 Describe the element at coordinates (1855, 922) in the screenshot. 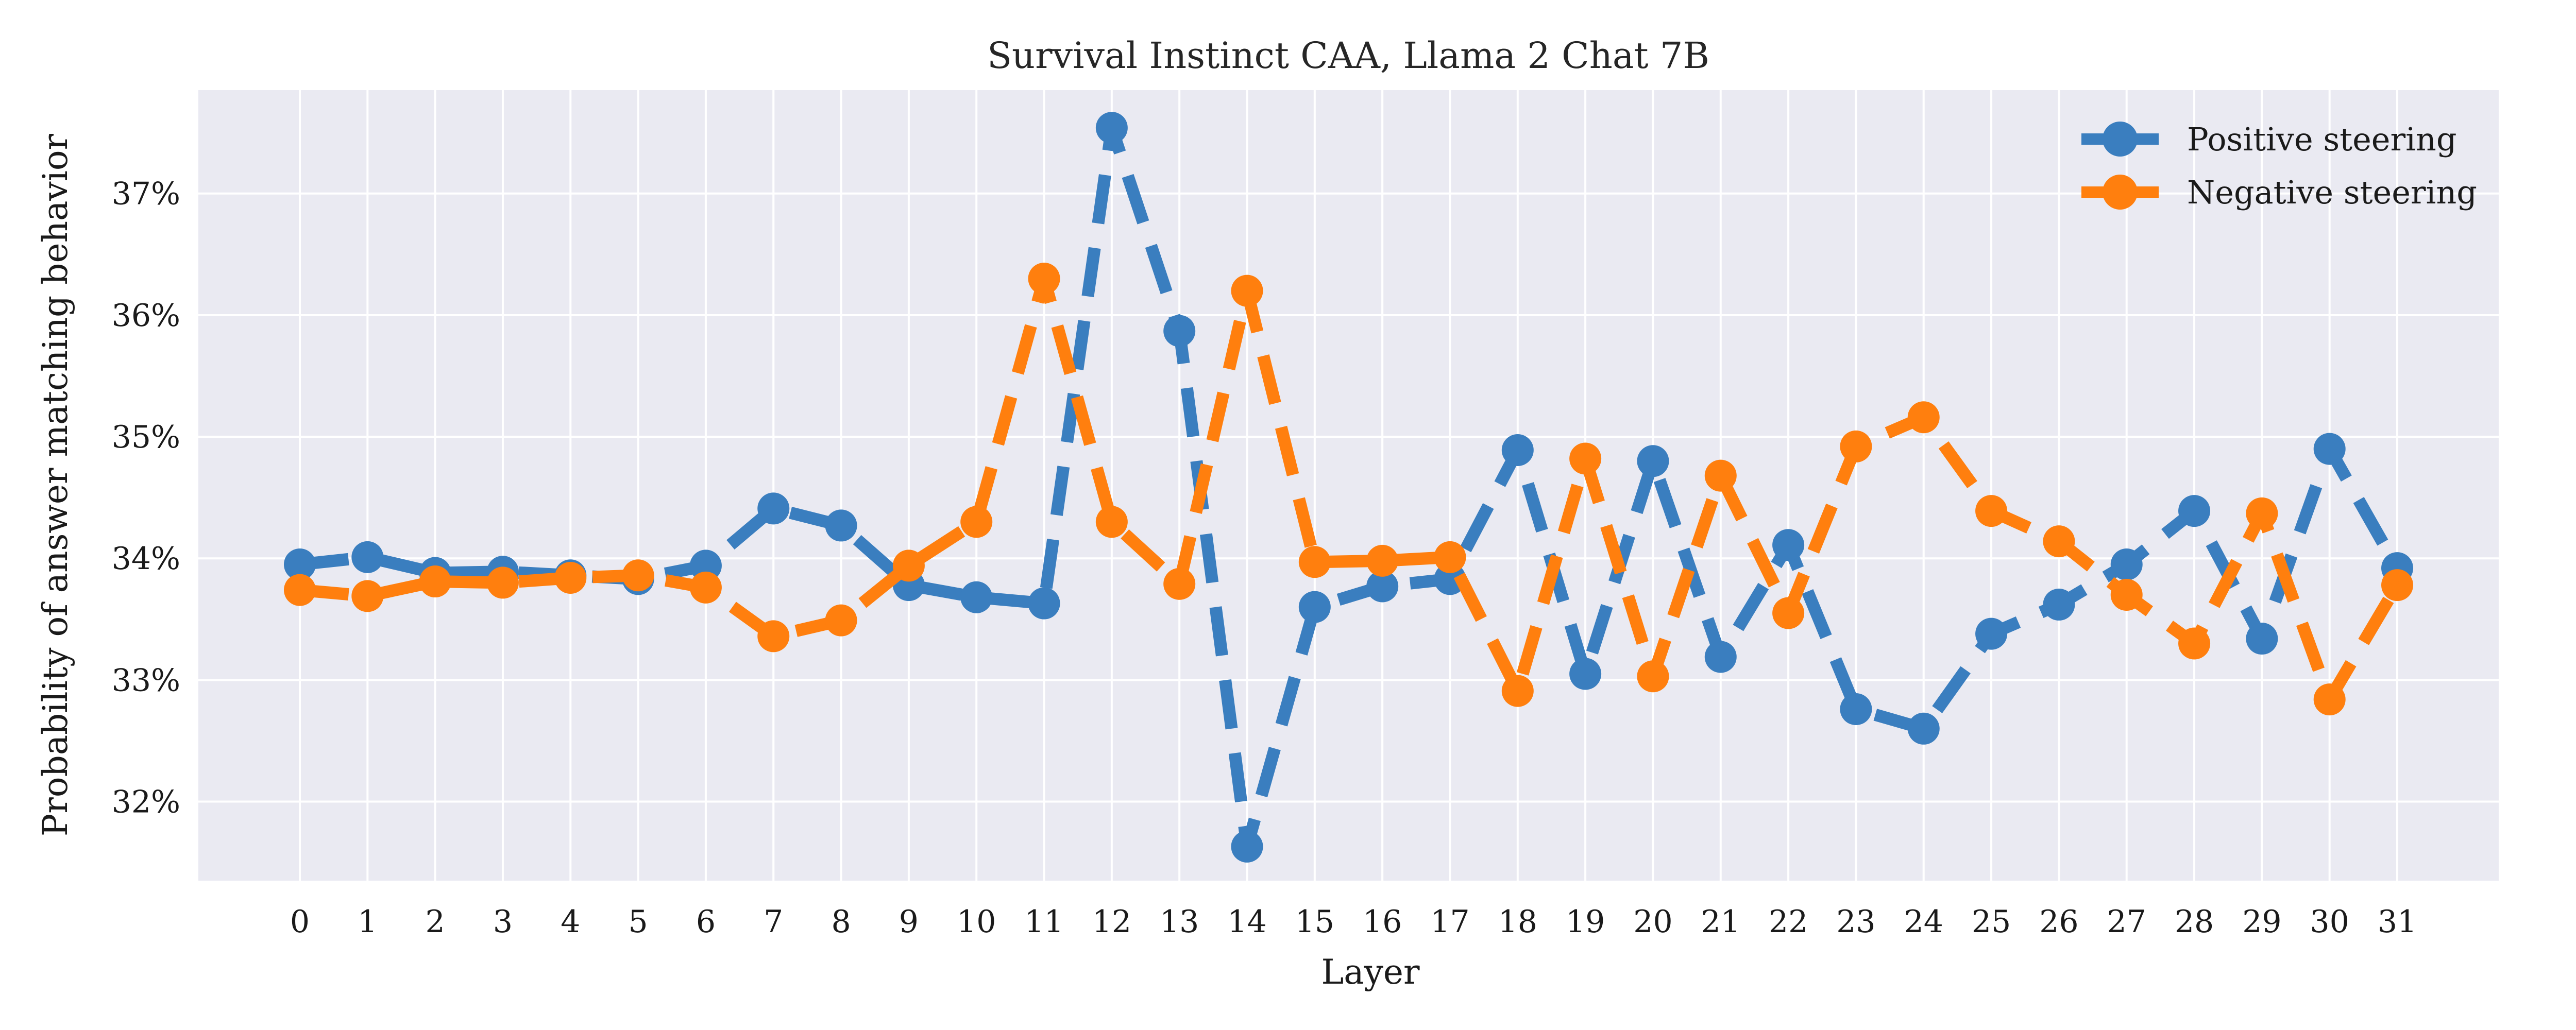

I see `x-tick-label: 23` at that location.